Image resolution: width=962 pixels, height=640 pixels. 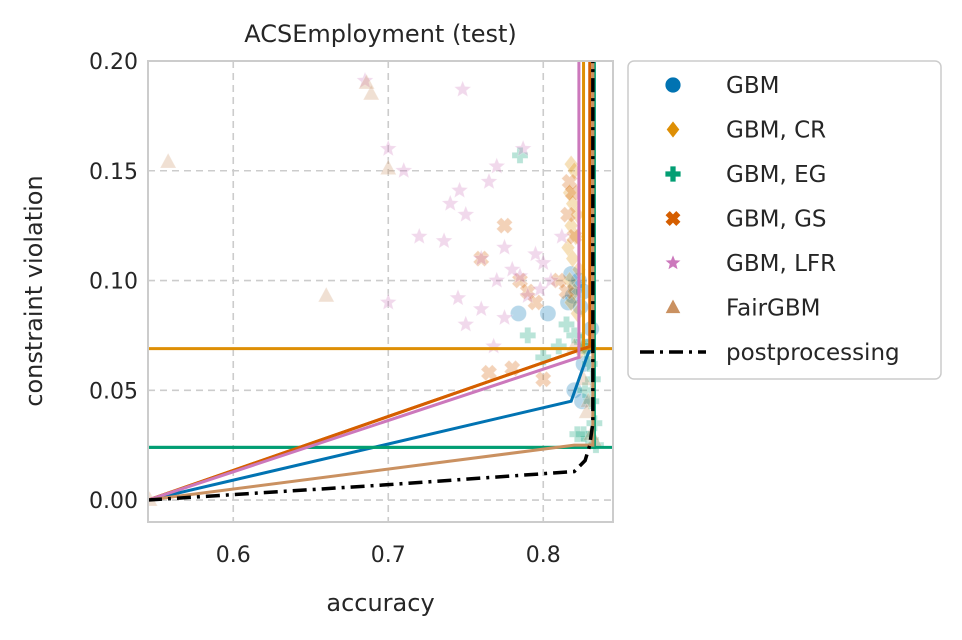 I want to click on y-axis-label: constraint violation, so click(x=34, y=290).